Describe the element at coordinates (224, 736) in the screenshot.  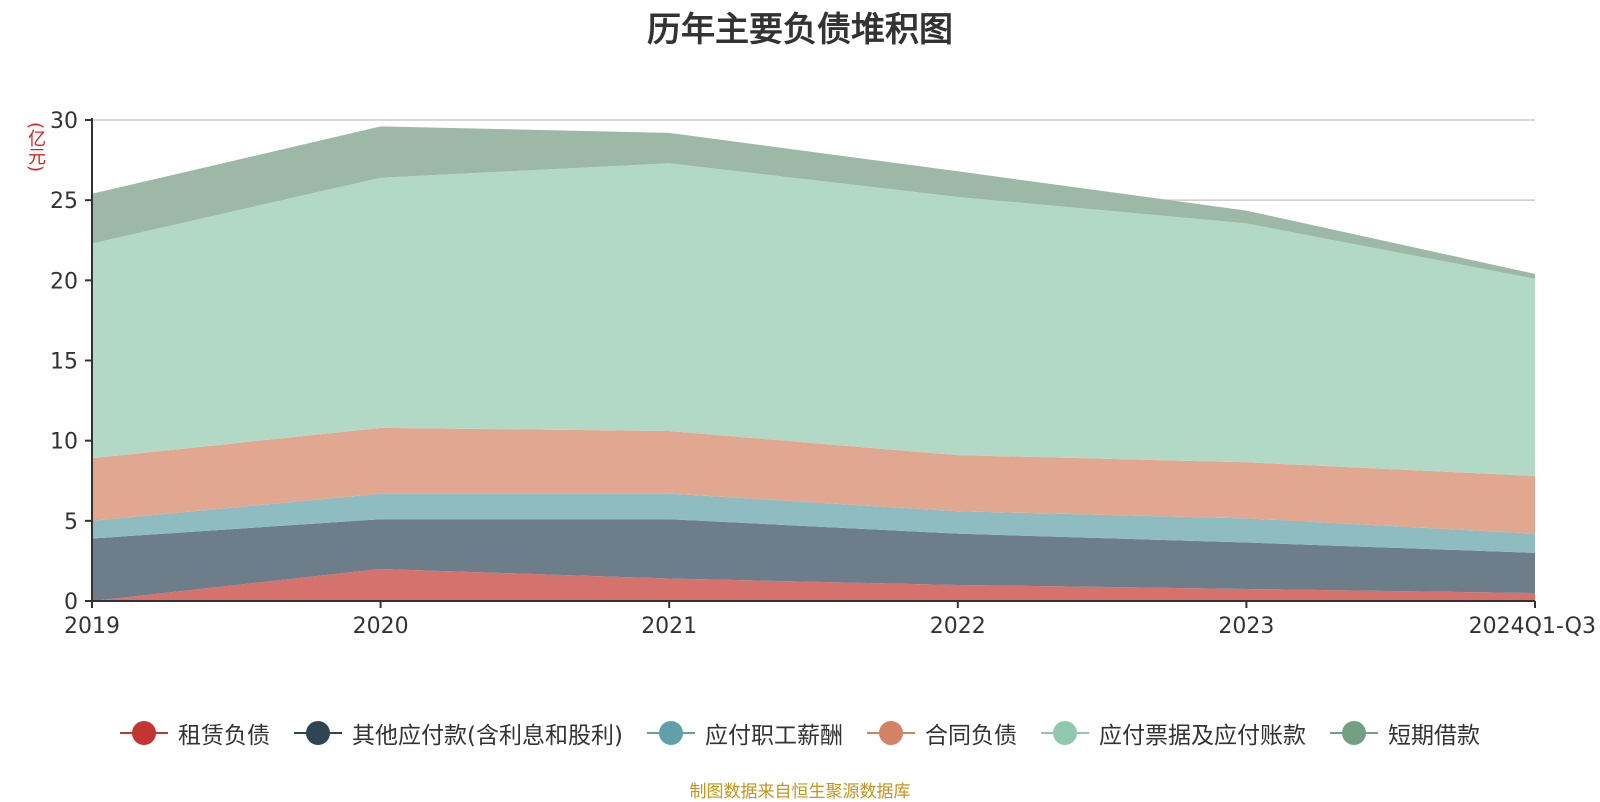
I see `legend-label: 租赁负债` at that location.